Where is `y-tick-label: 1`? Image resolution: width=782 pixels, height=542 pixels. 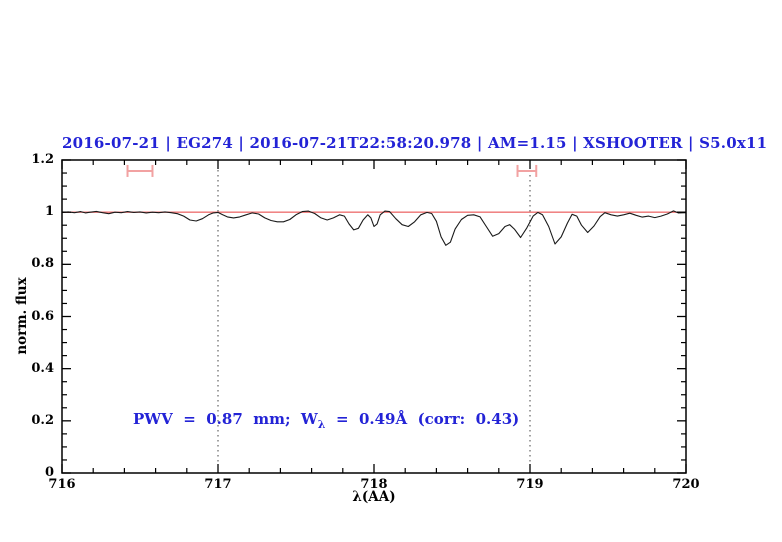
y-tick-label: 1 is located at coordinates (49, 212).